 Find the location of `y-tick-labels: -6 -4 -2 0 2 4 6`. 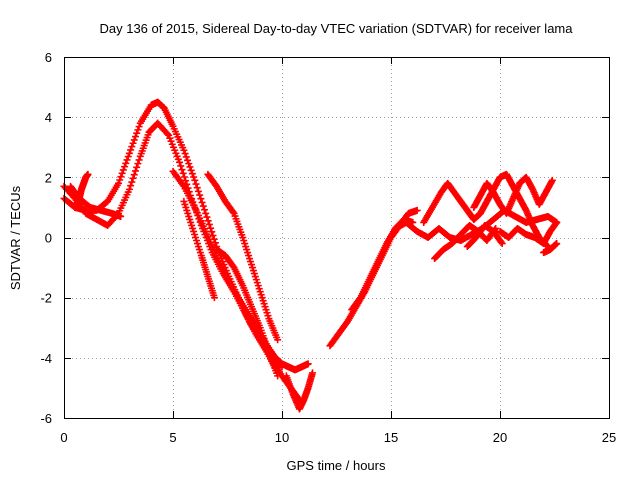

y-tick-labels: -6 -4 -2 0 2 4 6 is located at coordinates (46, 238).